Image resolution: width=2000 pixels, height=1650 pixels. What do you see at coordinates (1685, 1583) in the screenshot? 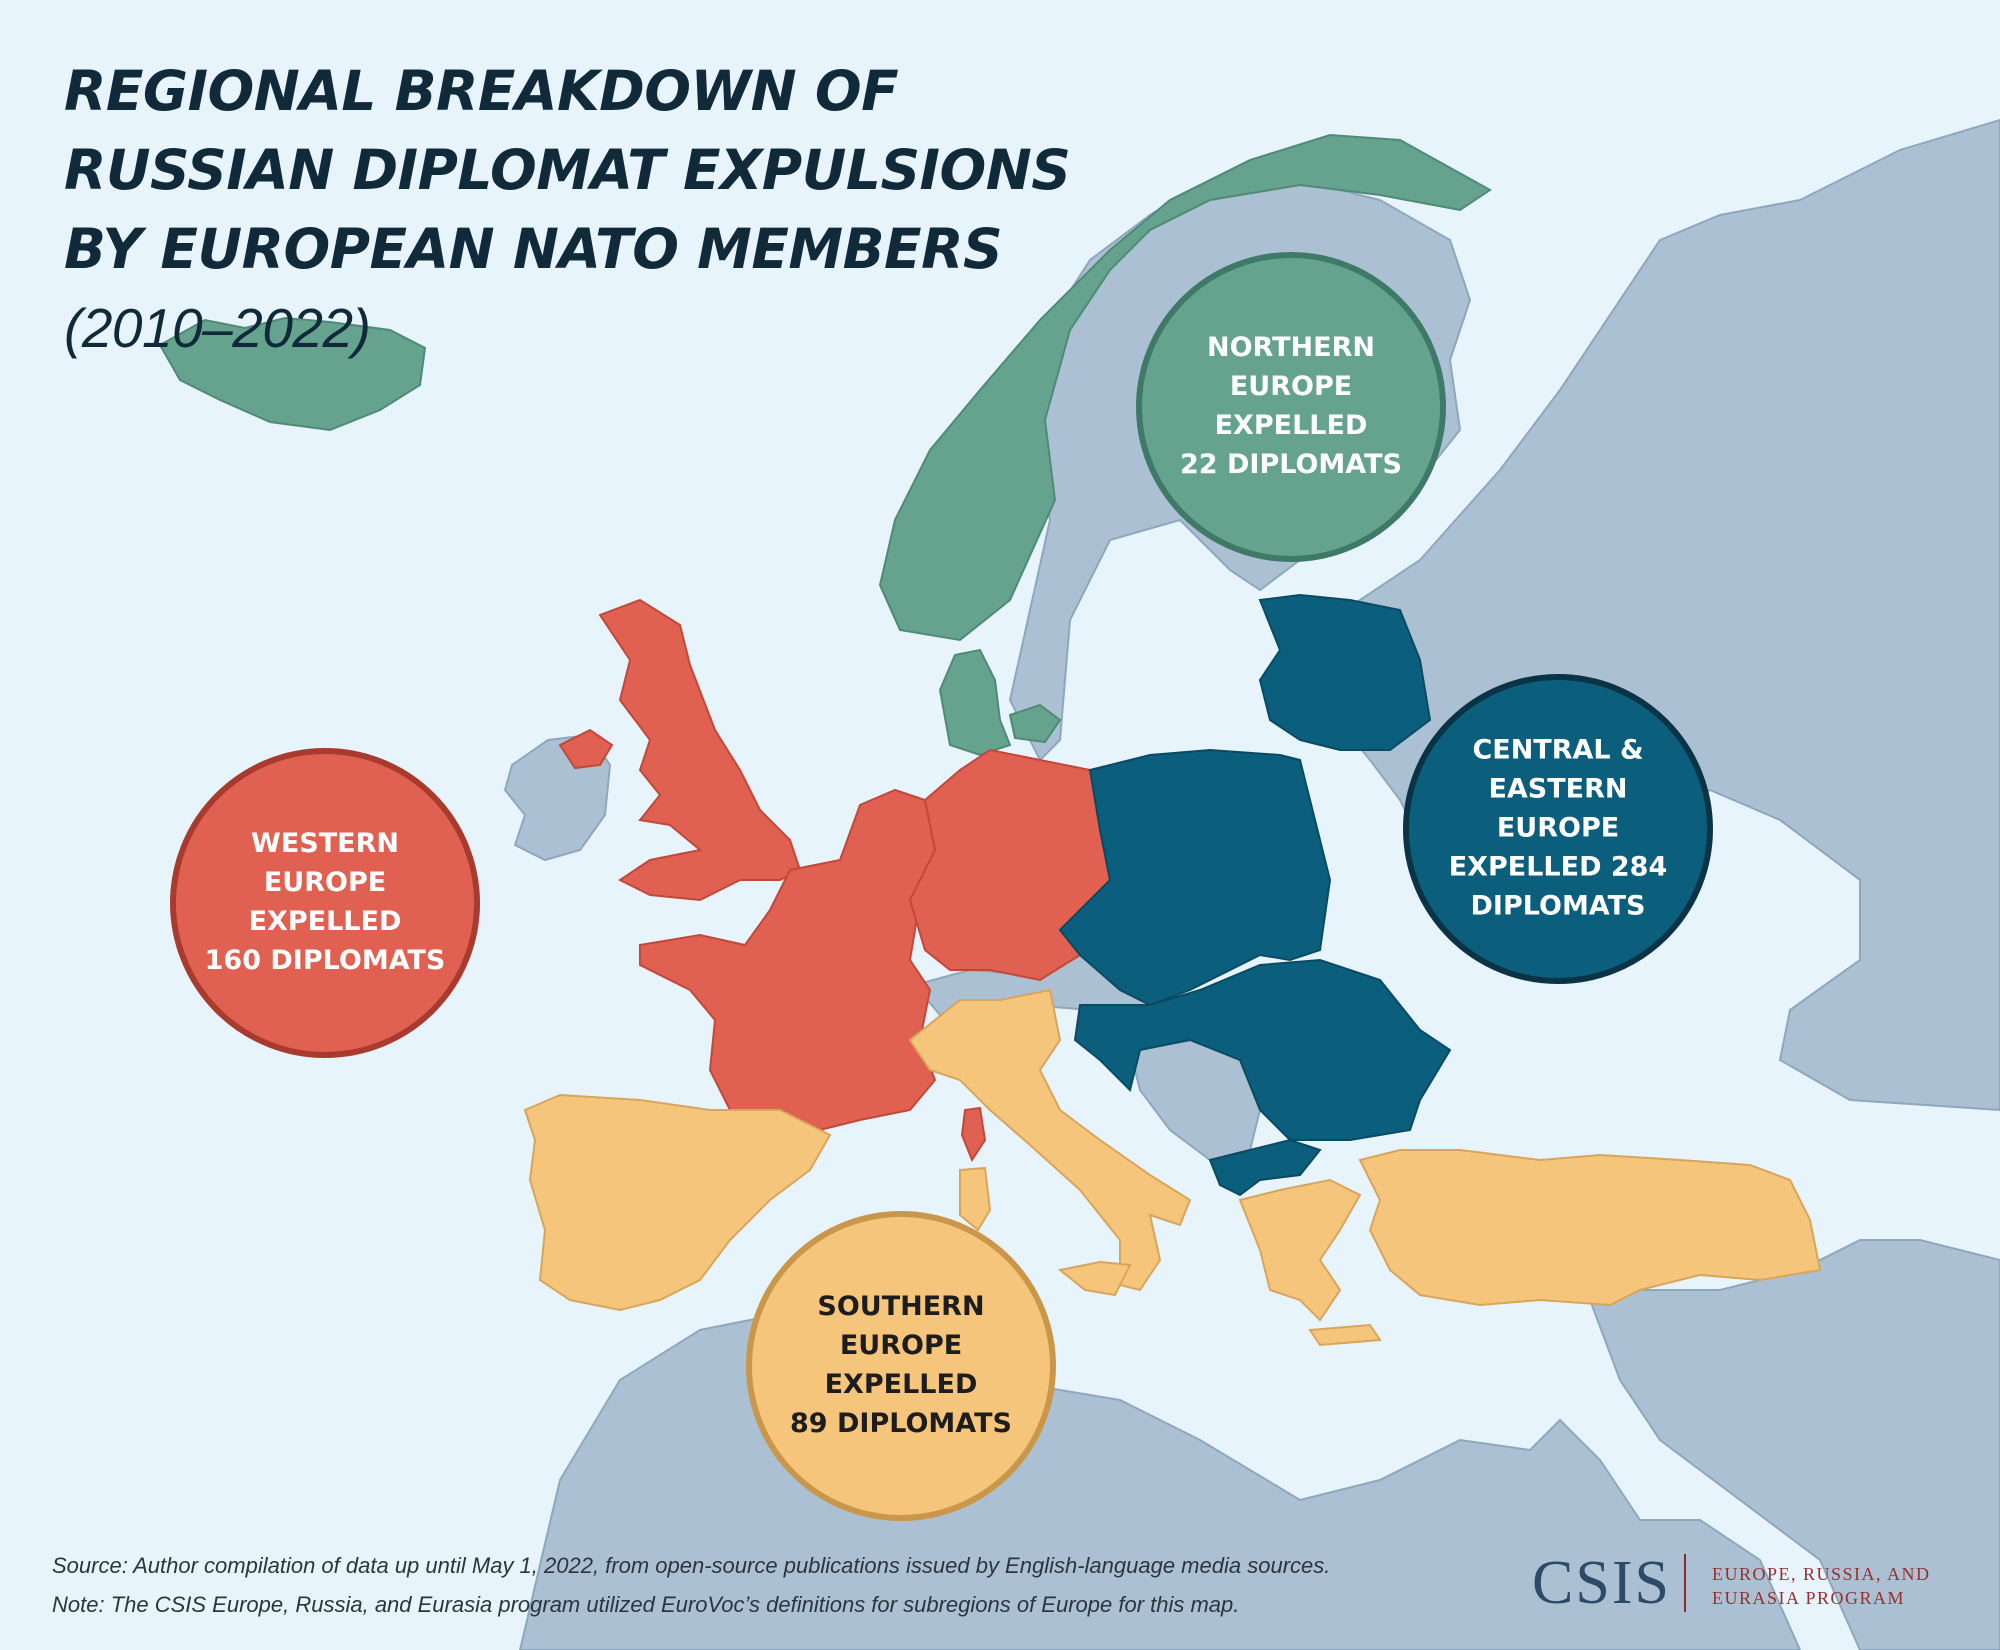
I see `logo-divider` at bounding box center [1685, 1583].